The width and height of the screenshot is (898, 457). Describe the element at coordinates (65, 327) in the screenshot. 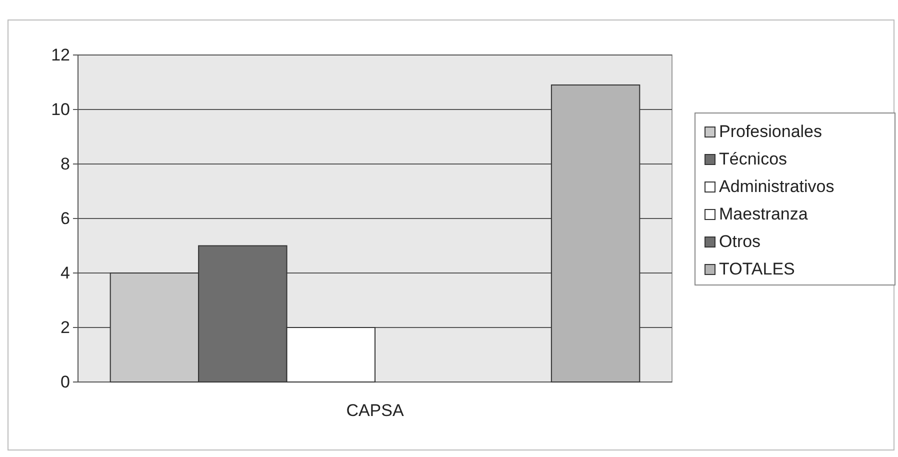

I see `y-tick-label: 2` at that location.